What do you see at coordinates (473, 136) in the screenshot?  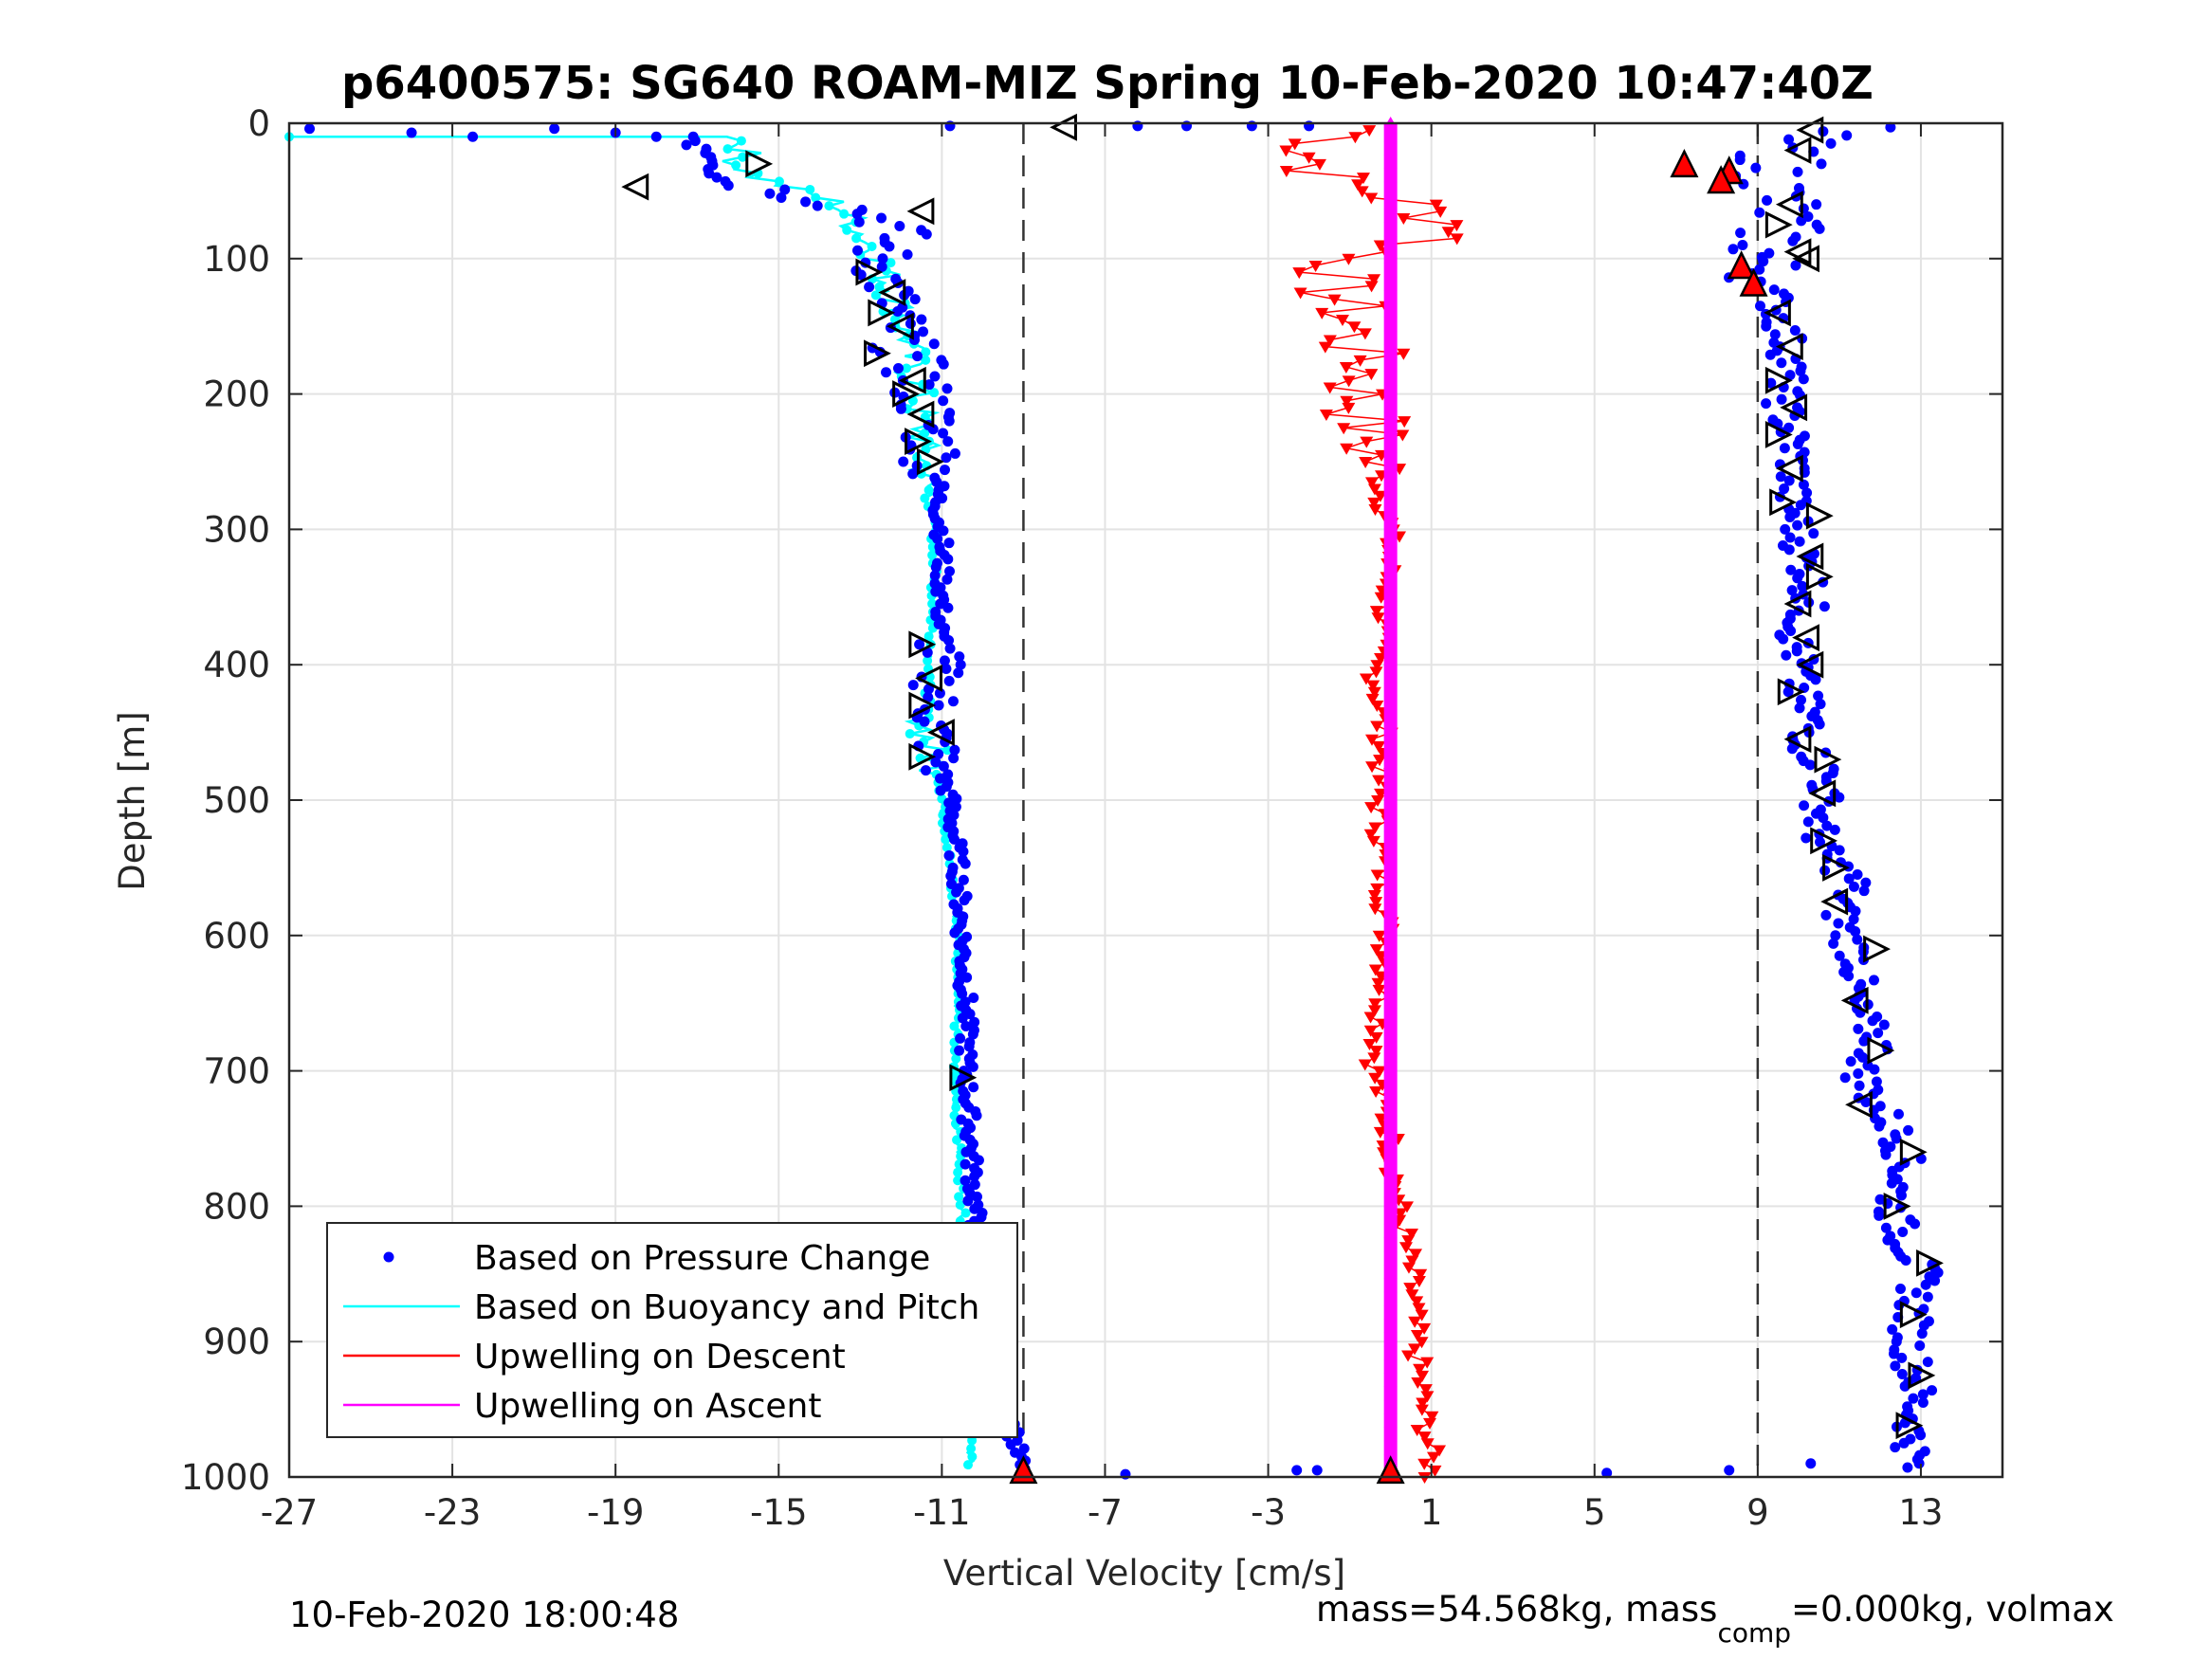 I see `pressure-surface-dot` at bounding box center [473, 136].